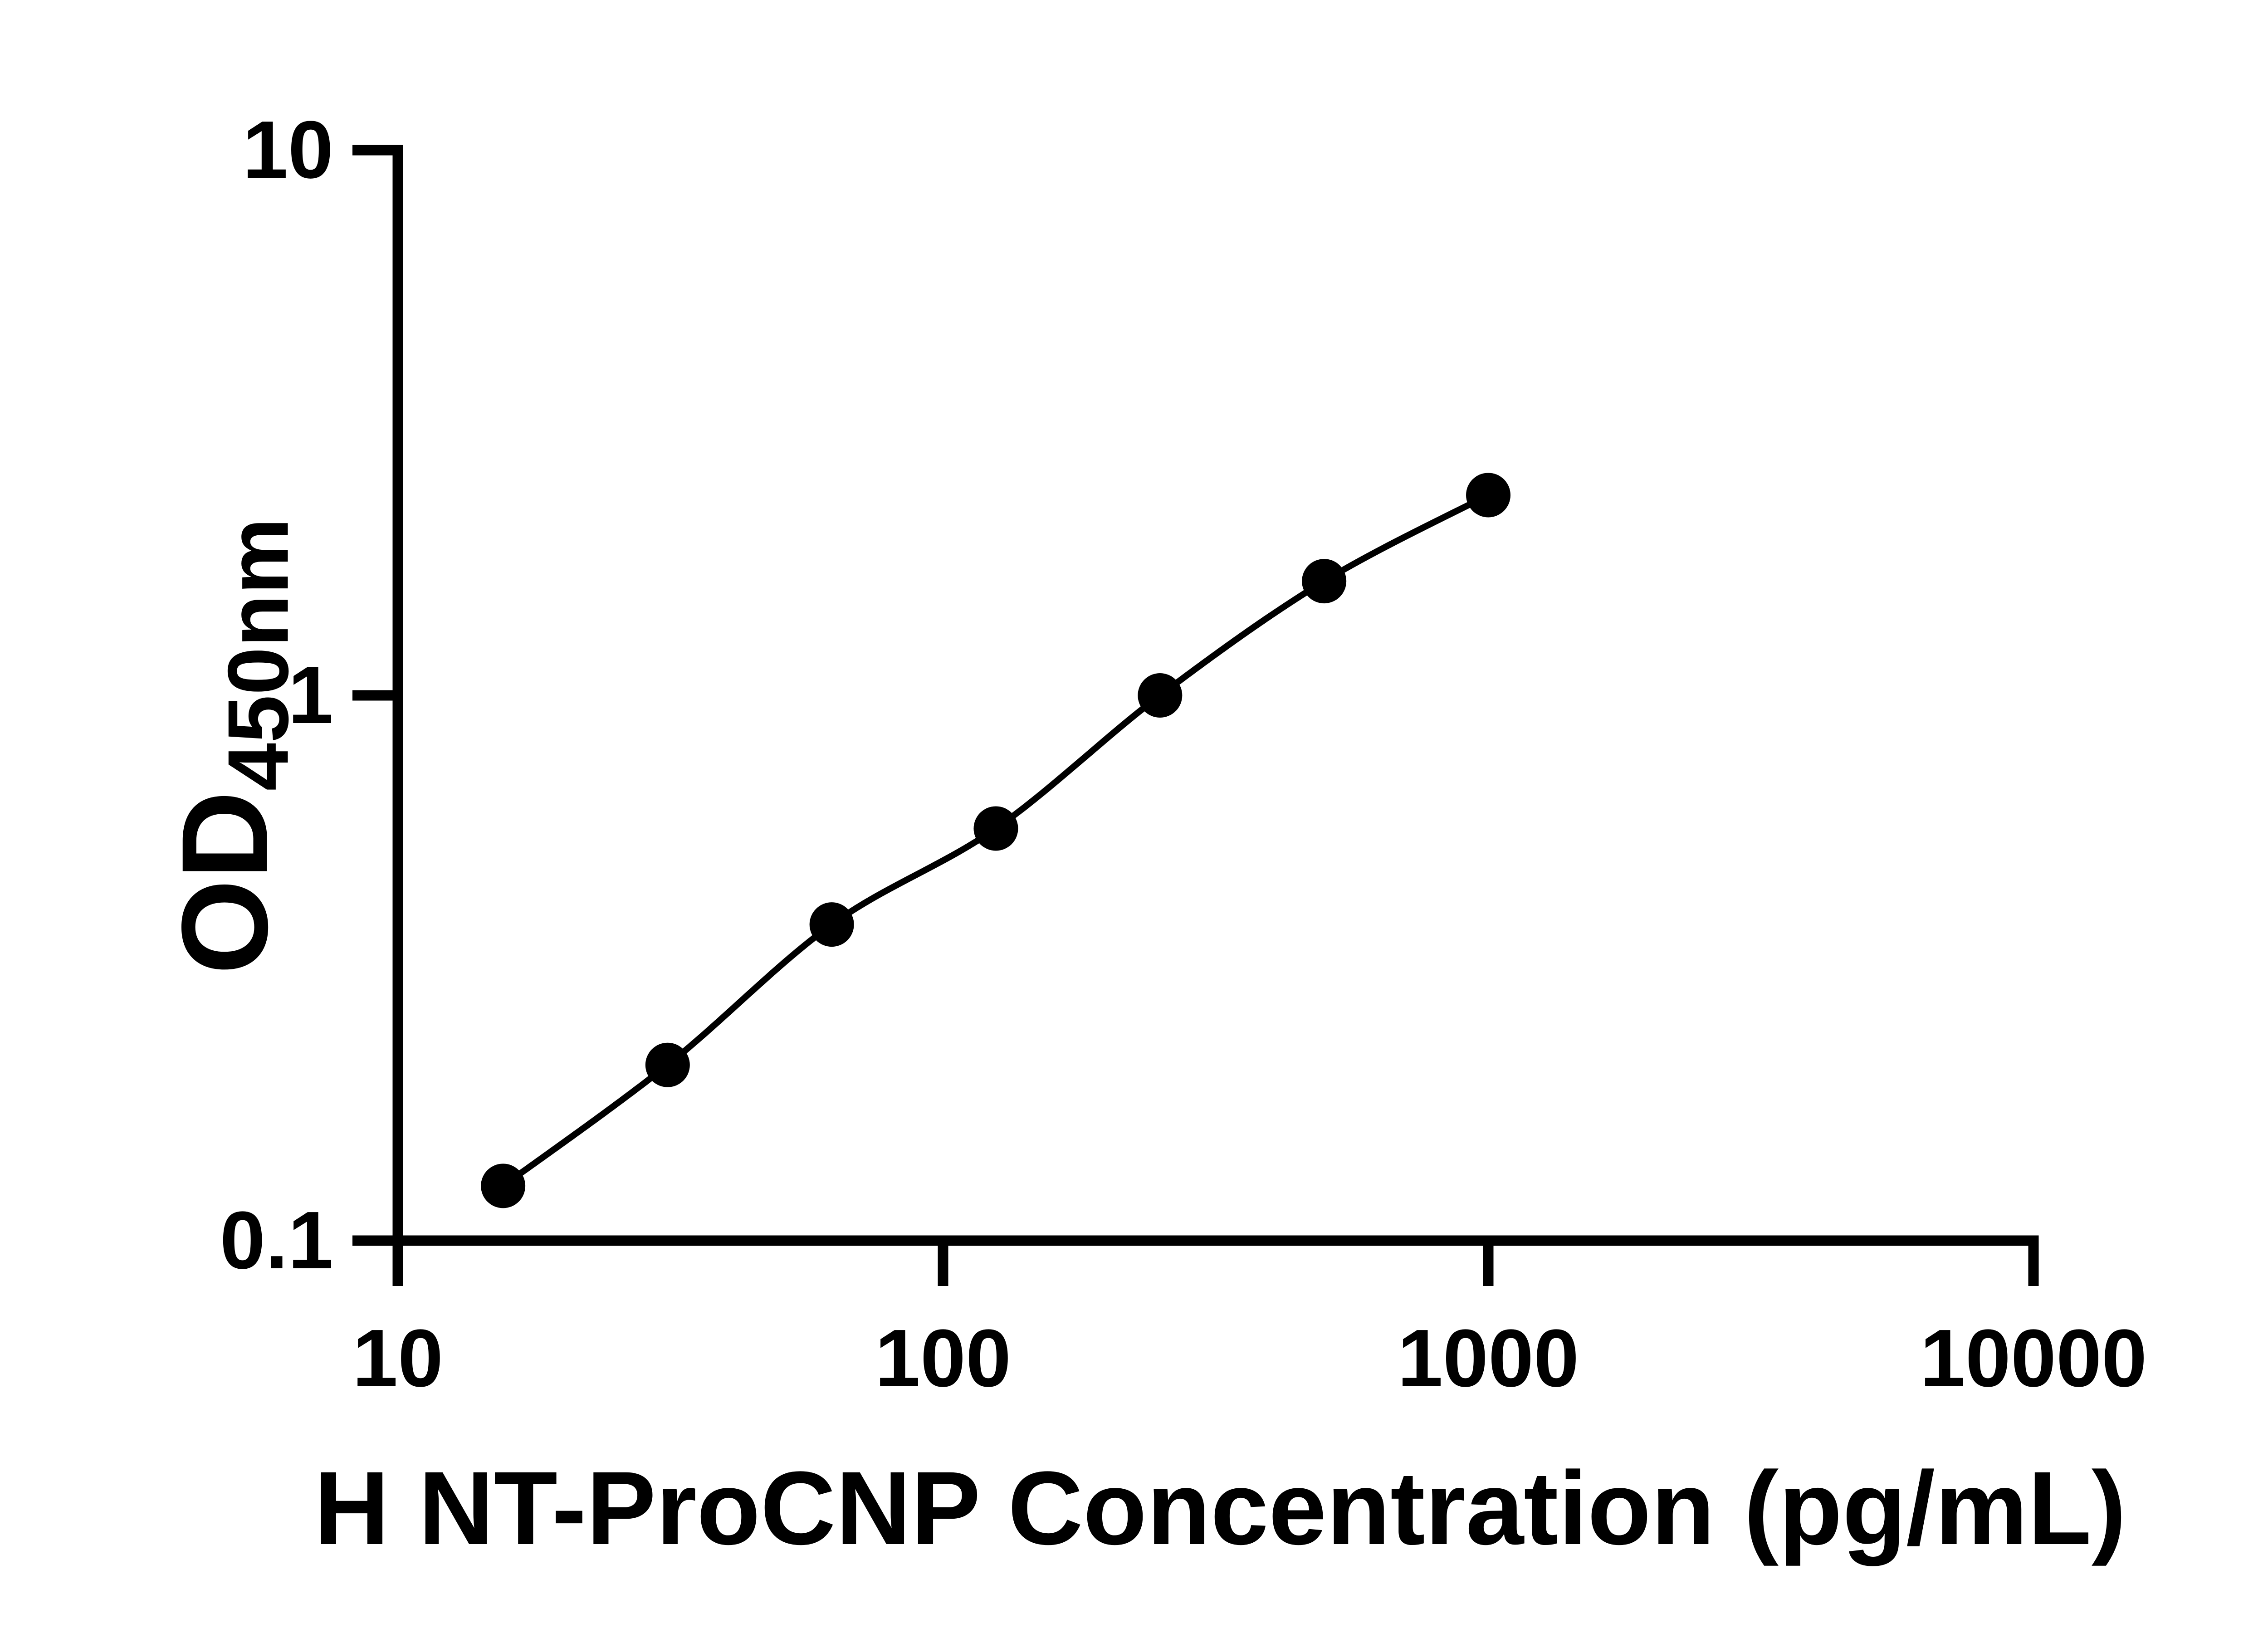  Describe the element at coordinates (277, 1240) in the screenshot. I see `y-tick-label: 0.1` at that location.